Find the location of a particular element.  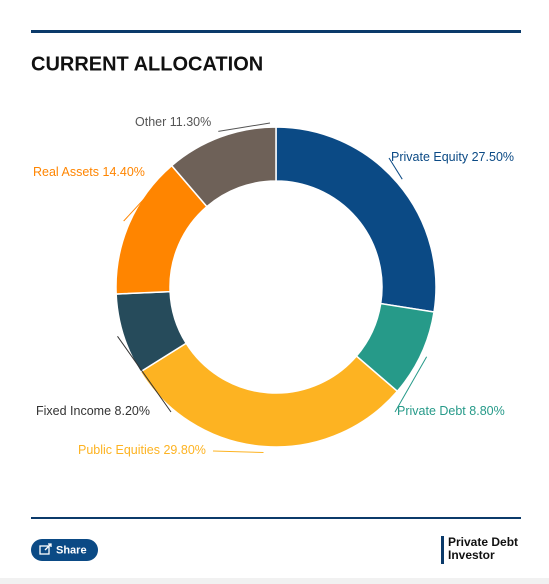

slice-label-name: Fixed Income is located at coordinates (73, 411).